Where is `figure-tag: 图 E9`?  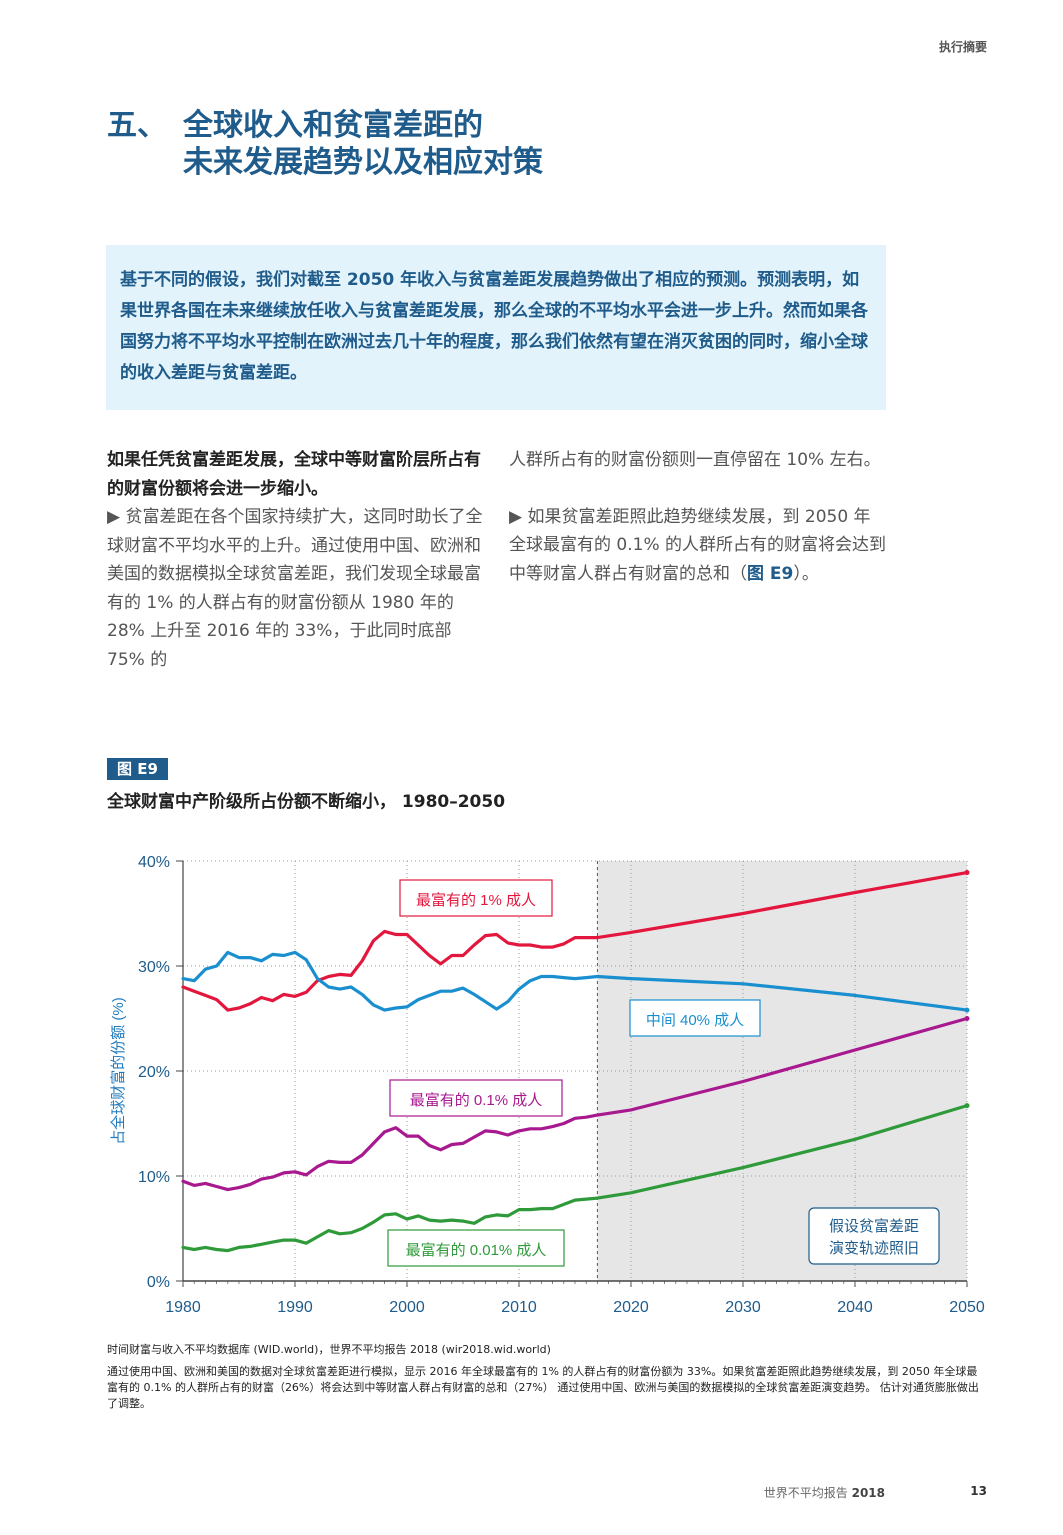 figure-tag: 图 E9 is located at coordinates (137, 769).